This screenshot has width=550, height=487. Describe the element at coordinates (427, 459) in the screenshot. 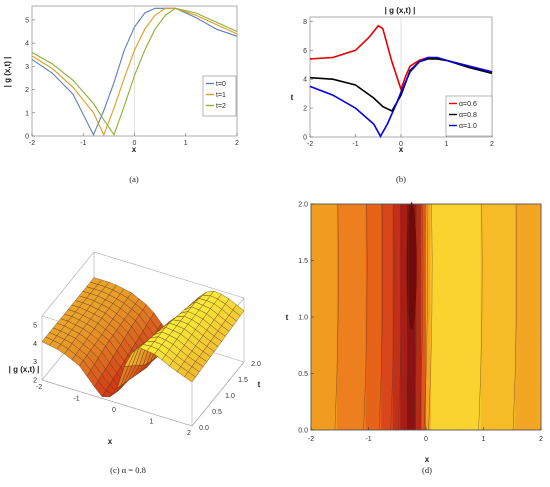

I see `panel-d-xlabel: x` at that location.